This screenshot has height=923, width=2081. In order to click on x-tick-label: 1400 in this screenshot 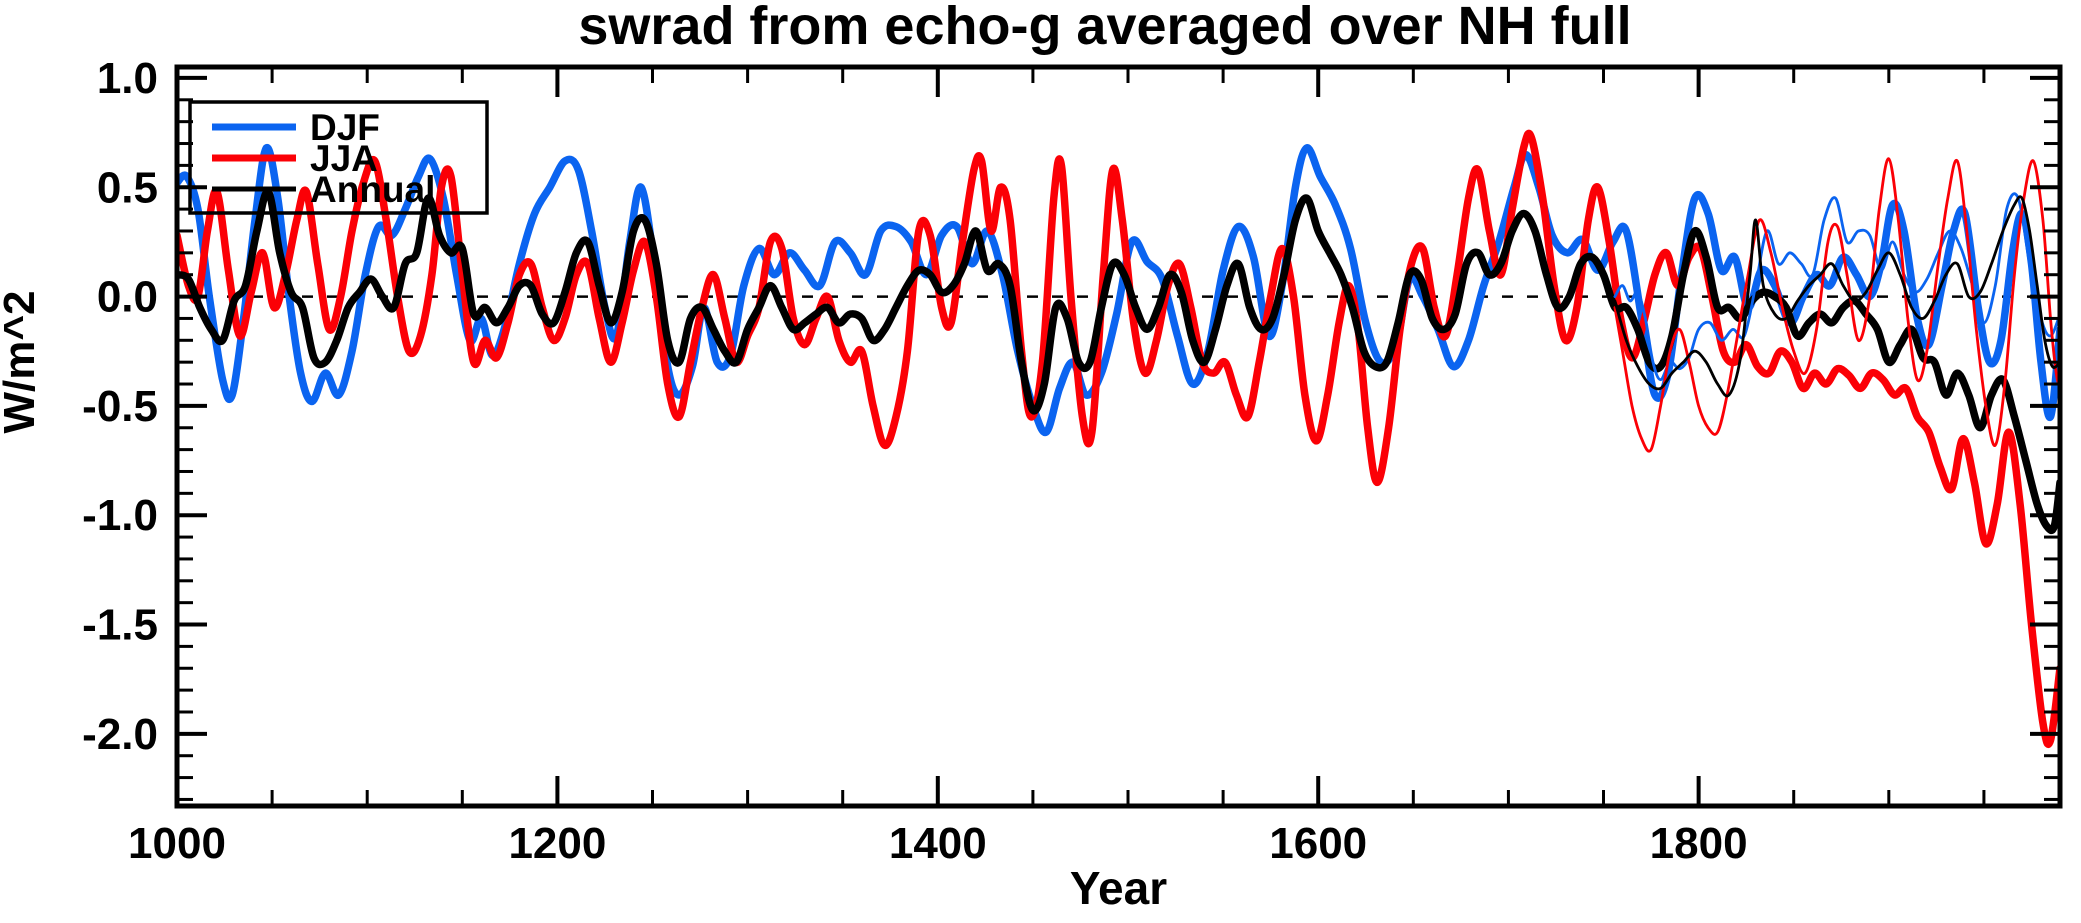, I will do `click(938, 843)`.